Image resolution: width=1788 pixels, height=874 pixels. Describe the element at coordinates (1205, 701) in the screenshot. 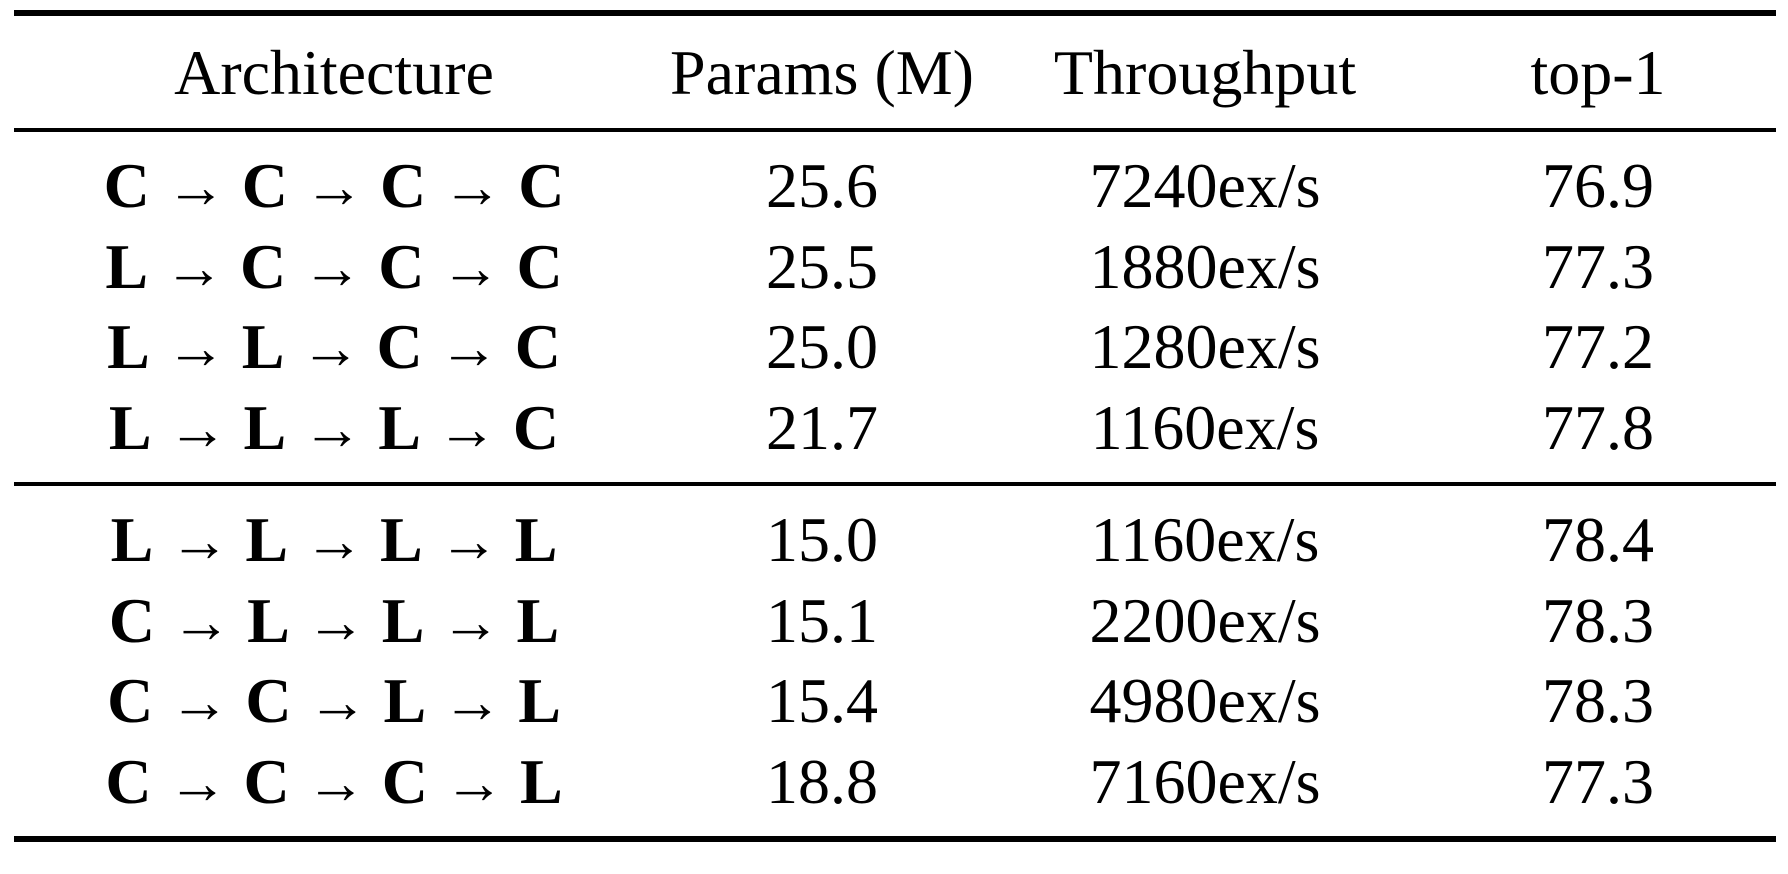

I see `throughput-cell: 4980ex/s` at that location.